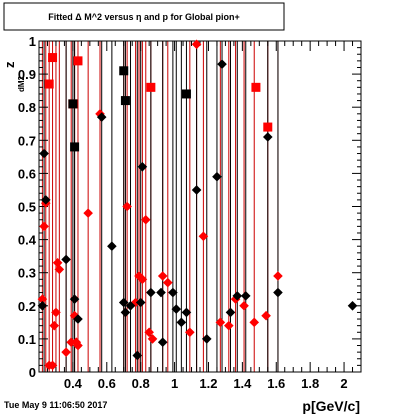  I want to click on x-axis-title: p[GeV/c], so click(331, 406).